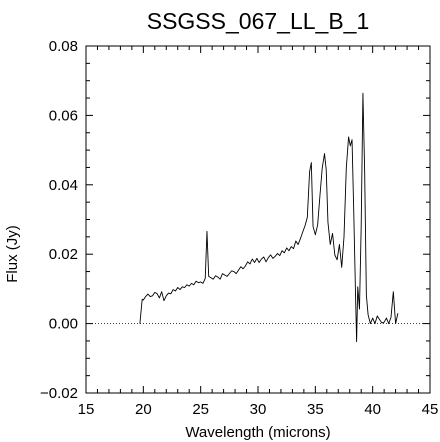 Image resolution: width=440 pixels, height=442 pixels. What do you see at coordinates (258, 409) in the screenshot?
I see `x-tick-label: 30` at bounding box center [258, 409].